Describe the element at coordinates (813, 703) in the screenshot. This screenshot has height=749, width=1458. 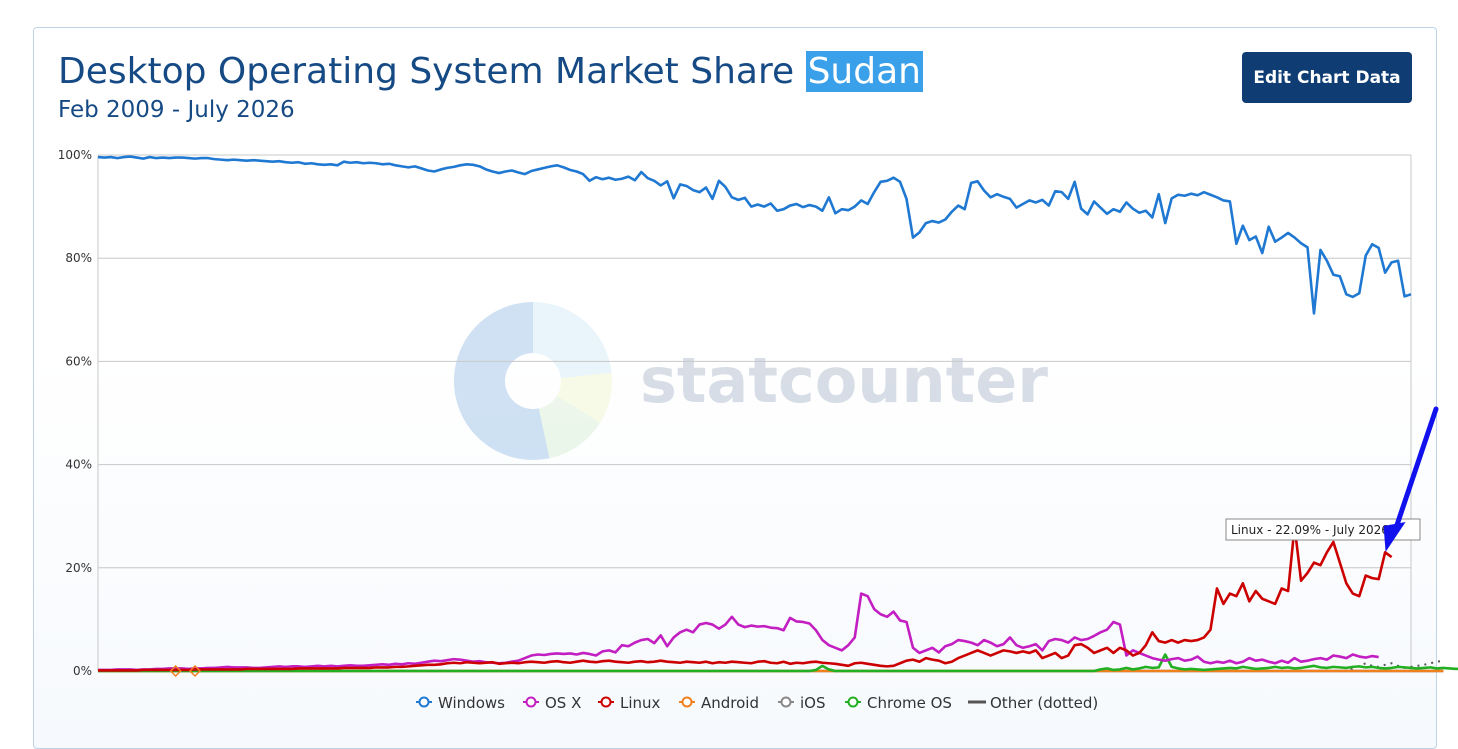
I see `legend-label: iOS` at that location.